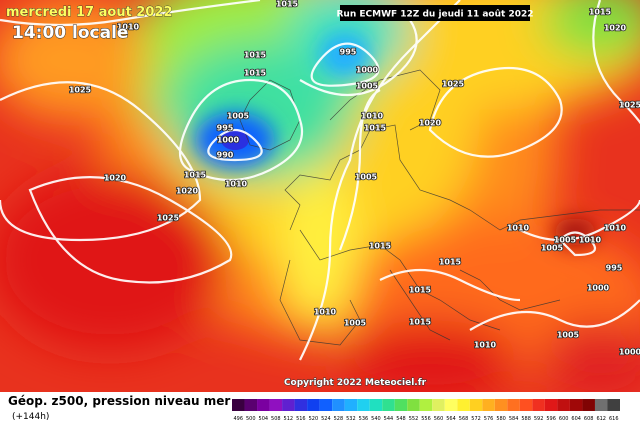 Image resolution: width=640 pixels, height=427 pixels. I want to click on color-label: 556, so click(426, 419).